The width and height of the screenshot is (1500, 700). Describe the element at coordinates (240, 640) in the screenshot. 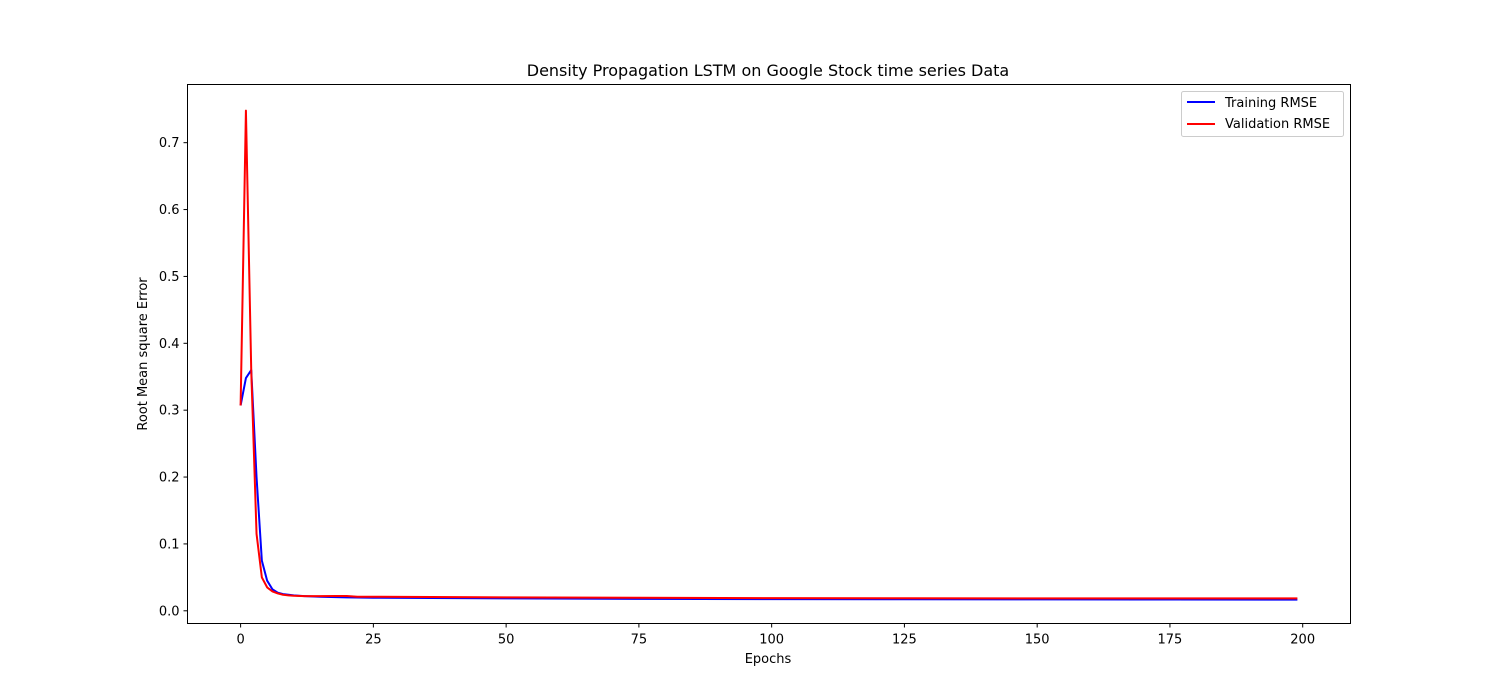

I see `x-tick-label: 0` at that location.